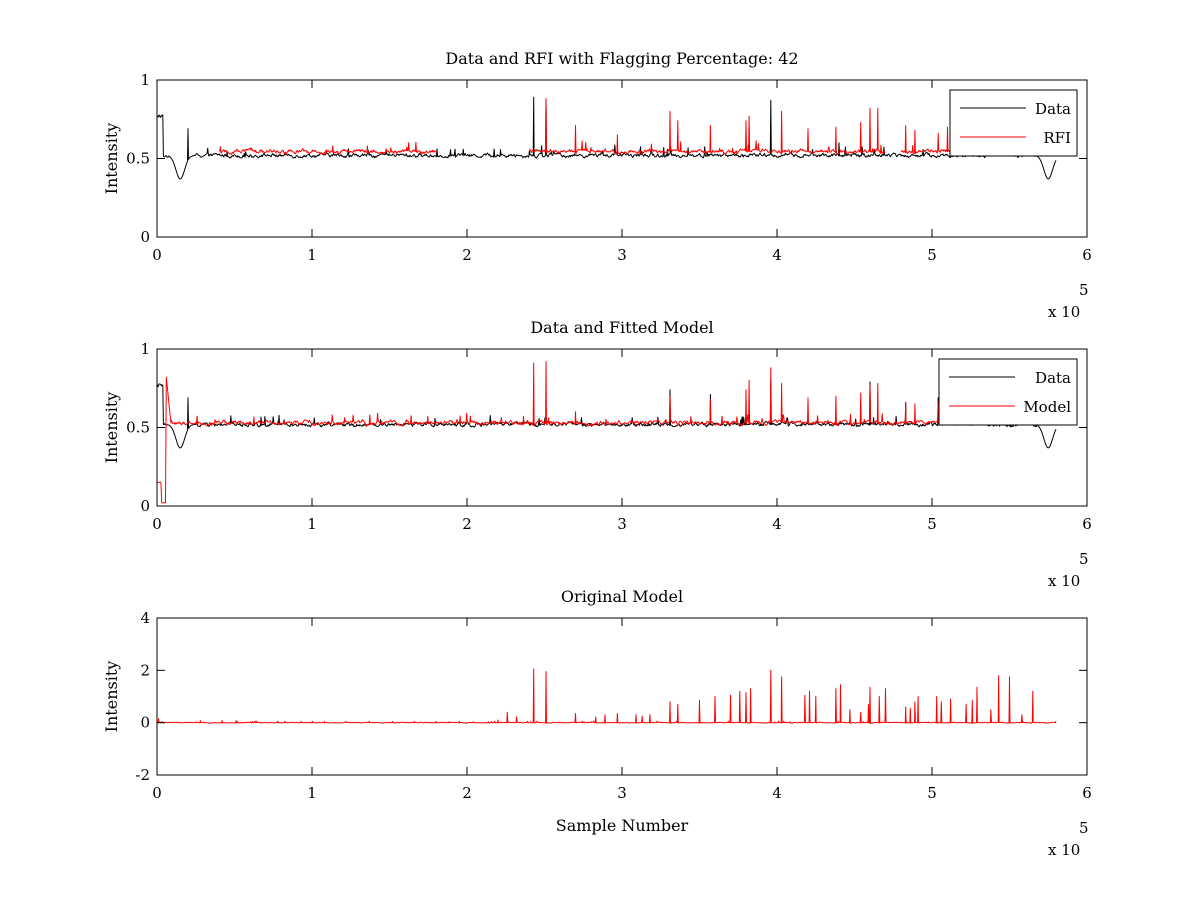  I want to click on series-line-original-model, so click(607, 696).